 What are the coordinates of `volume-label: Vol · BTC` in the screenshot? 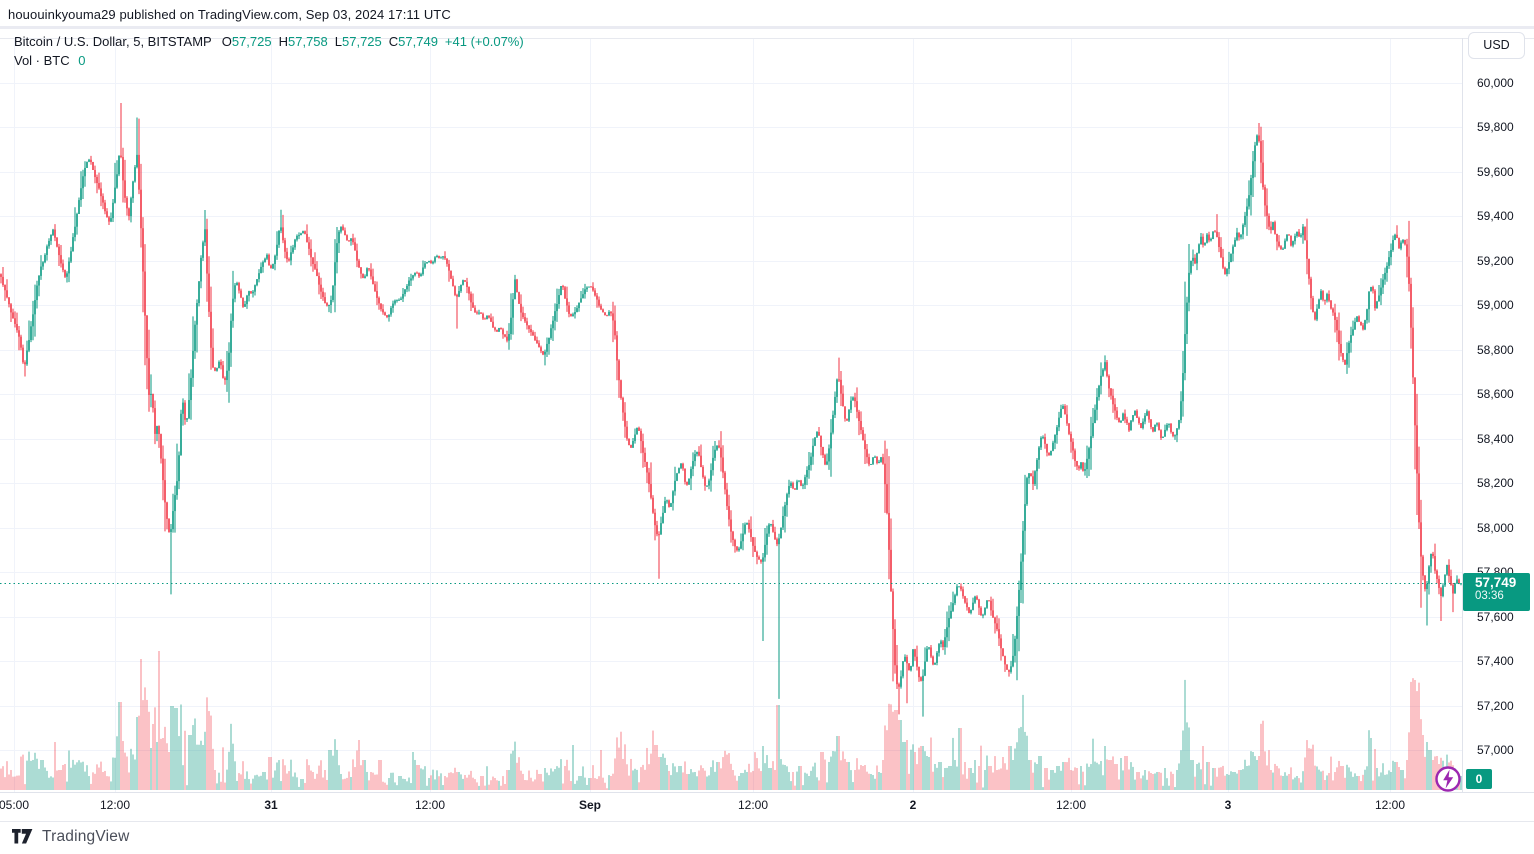 It's located at (42, 60).